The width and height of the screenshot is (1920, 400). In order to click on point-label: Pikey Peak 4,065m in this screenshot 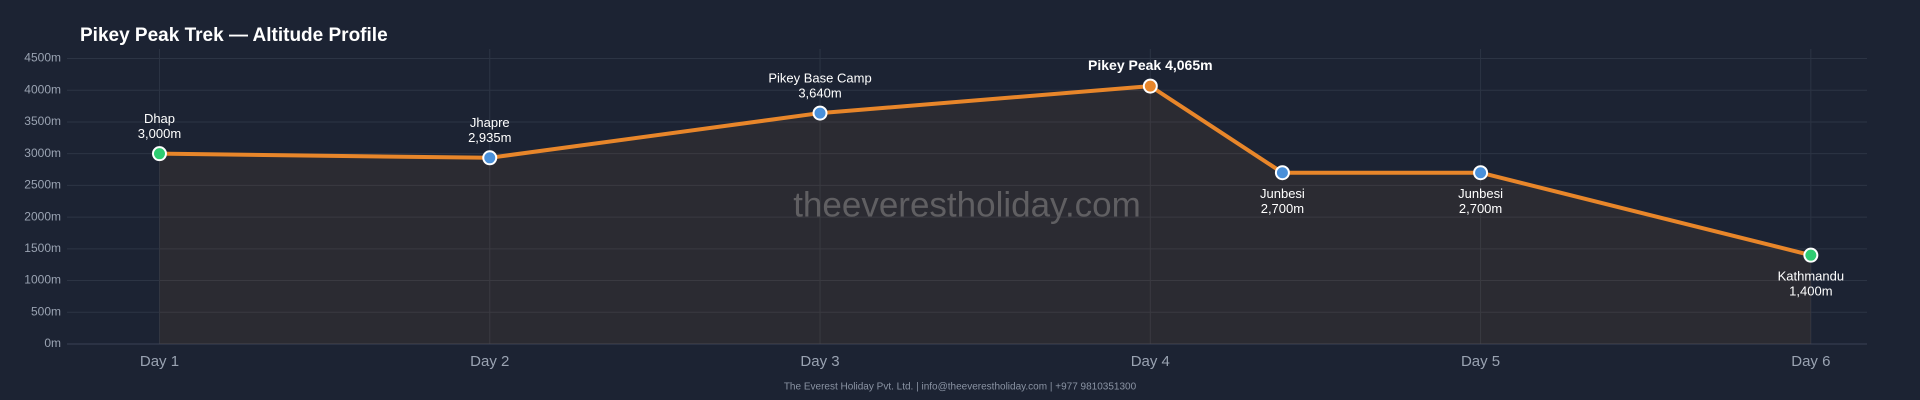, I will do `click(1150, 65)`.